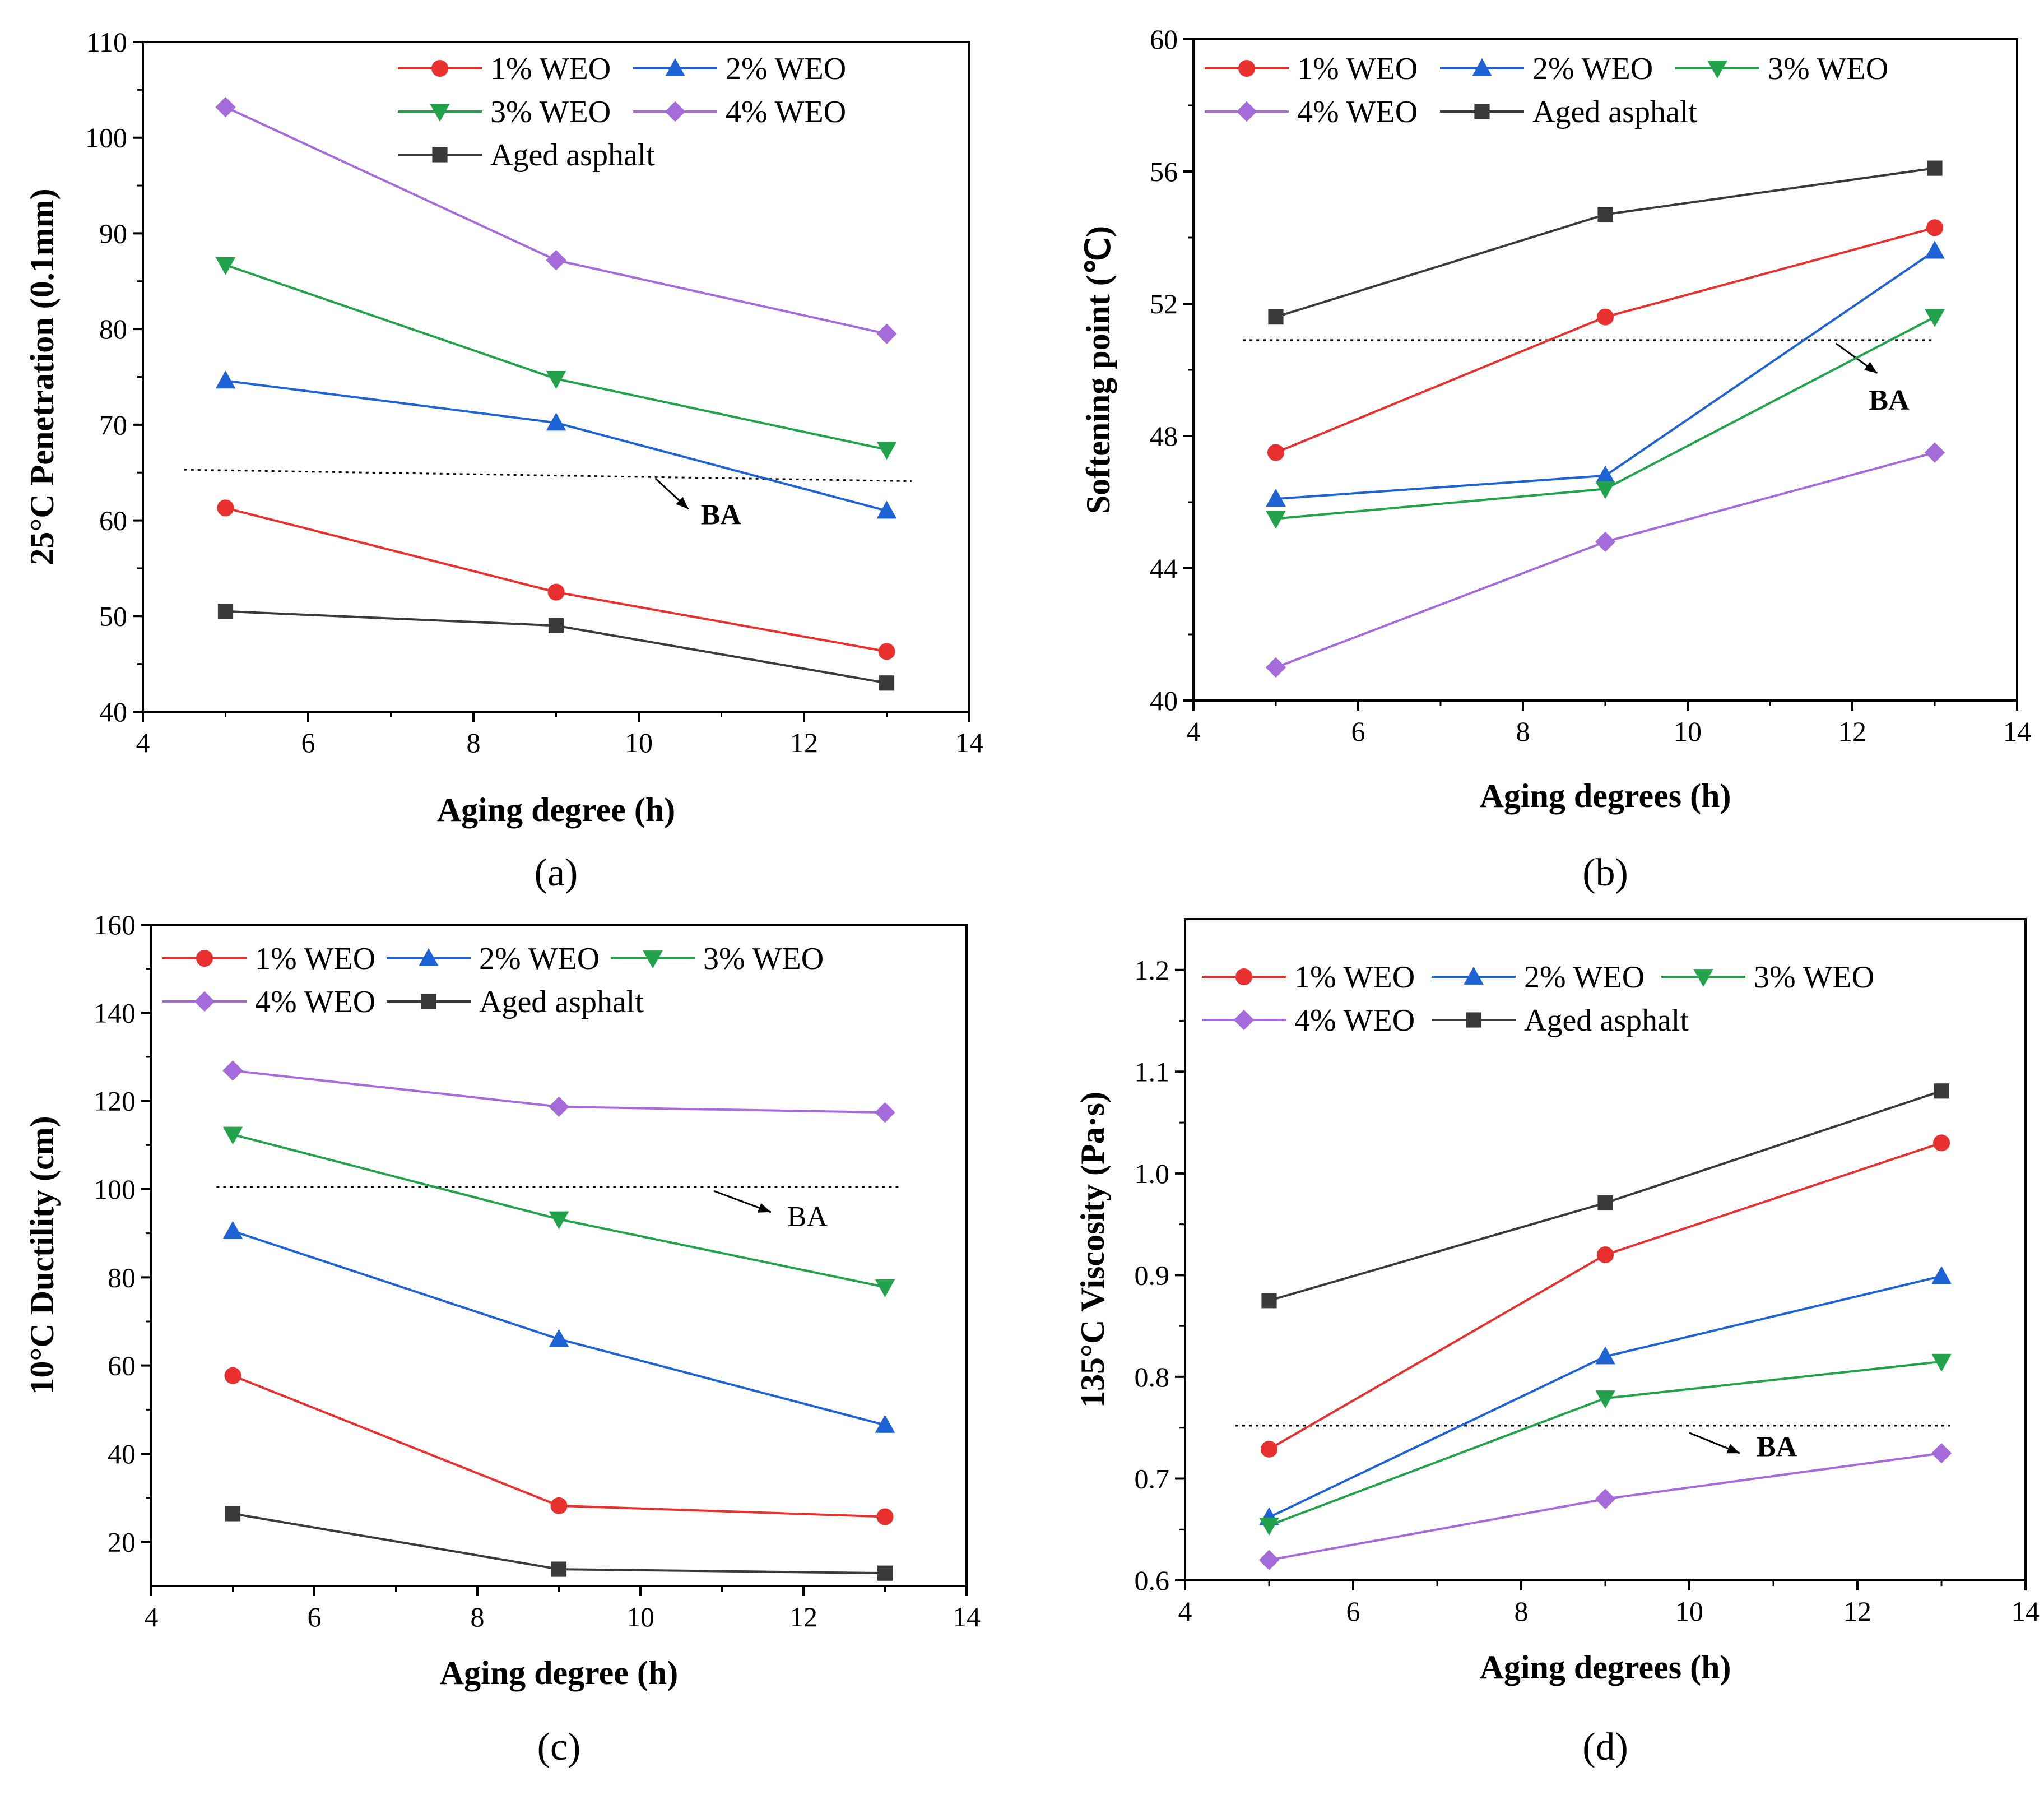  What do you see at coordinates (115, 1189) in the screenshot?
I see `y-tick-label: 100` at bounding box center [115, 1189].